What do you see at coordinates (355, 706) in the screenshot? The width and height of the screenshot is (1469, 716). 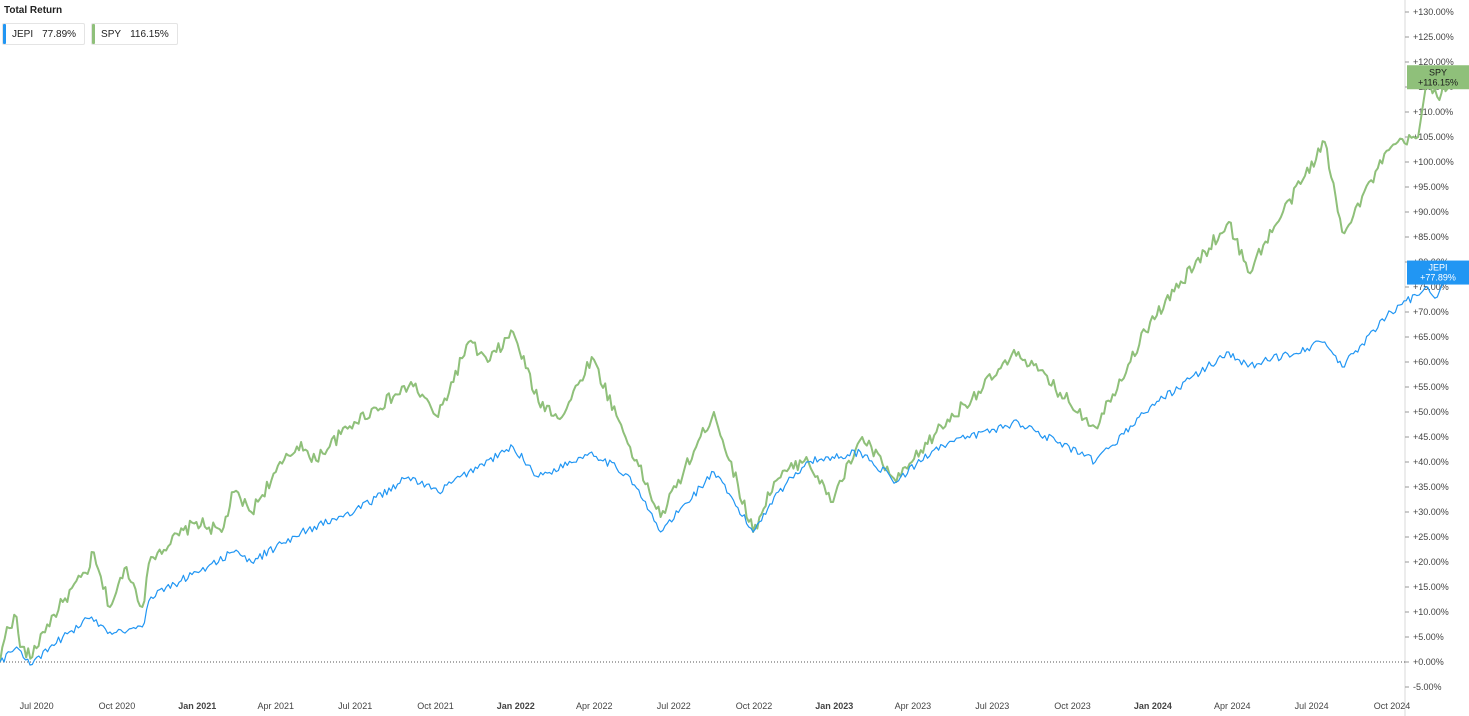 I see `x-tick-label: Jul 2021` at bounding box center [355, 706].